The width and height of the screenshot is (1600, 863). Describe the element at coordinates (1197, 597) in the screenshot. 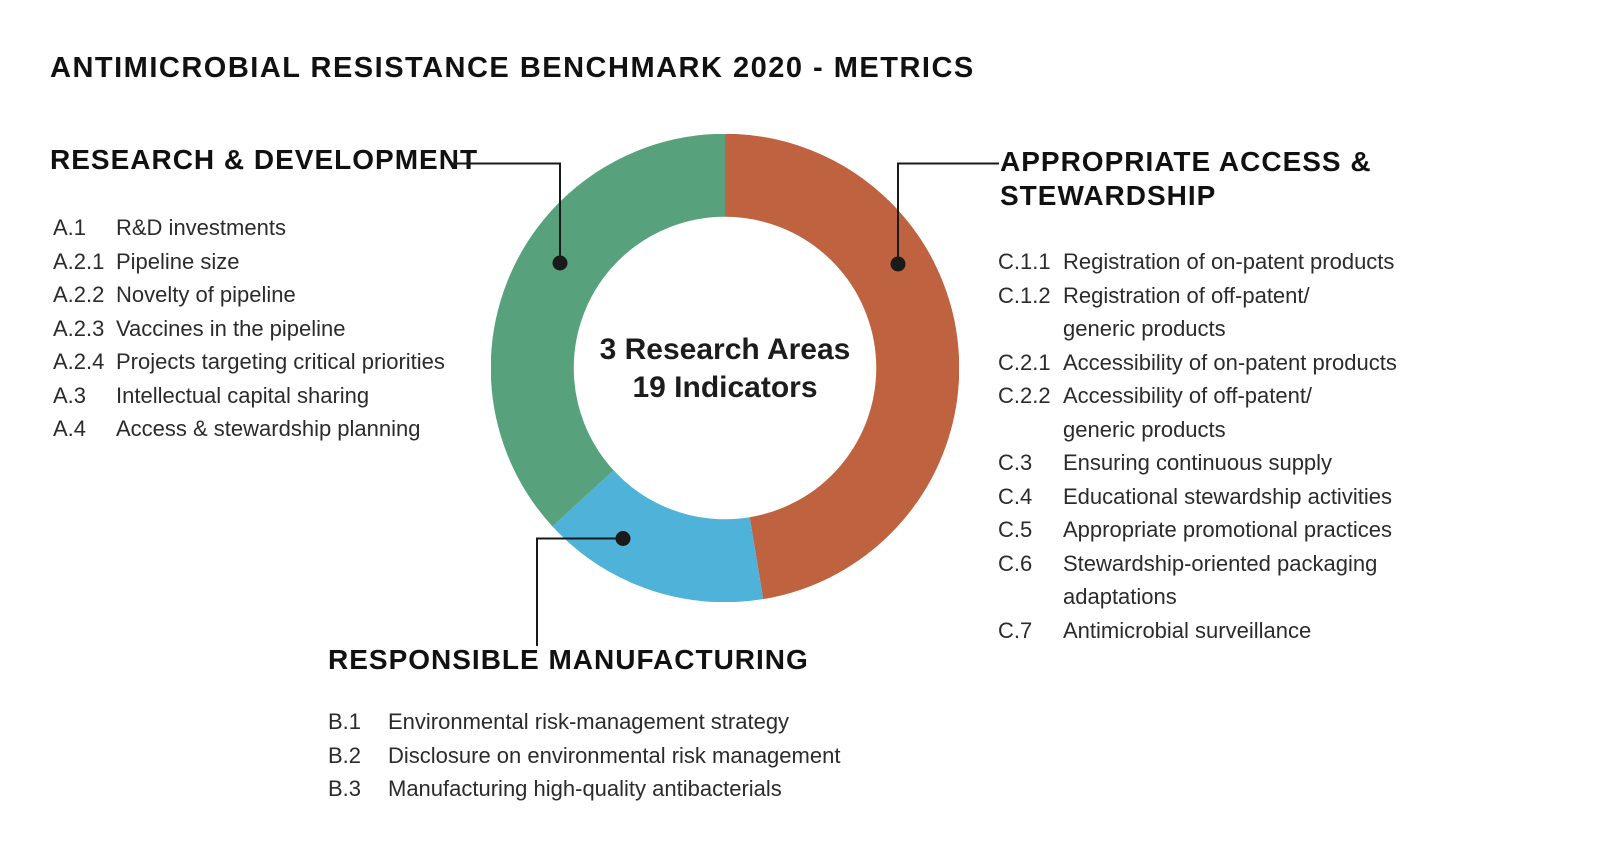

I see `indicator-row: adaptations` at that location.